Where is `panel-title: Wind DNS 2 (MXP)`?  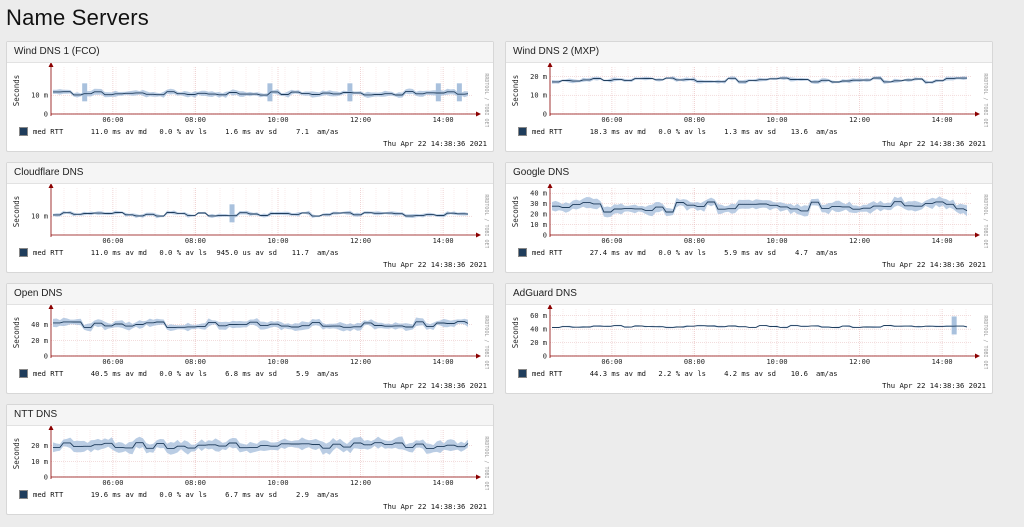 panel-title: Wind DNS 2 (MXP) is located at coordinates (556, 51).